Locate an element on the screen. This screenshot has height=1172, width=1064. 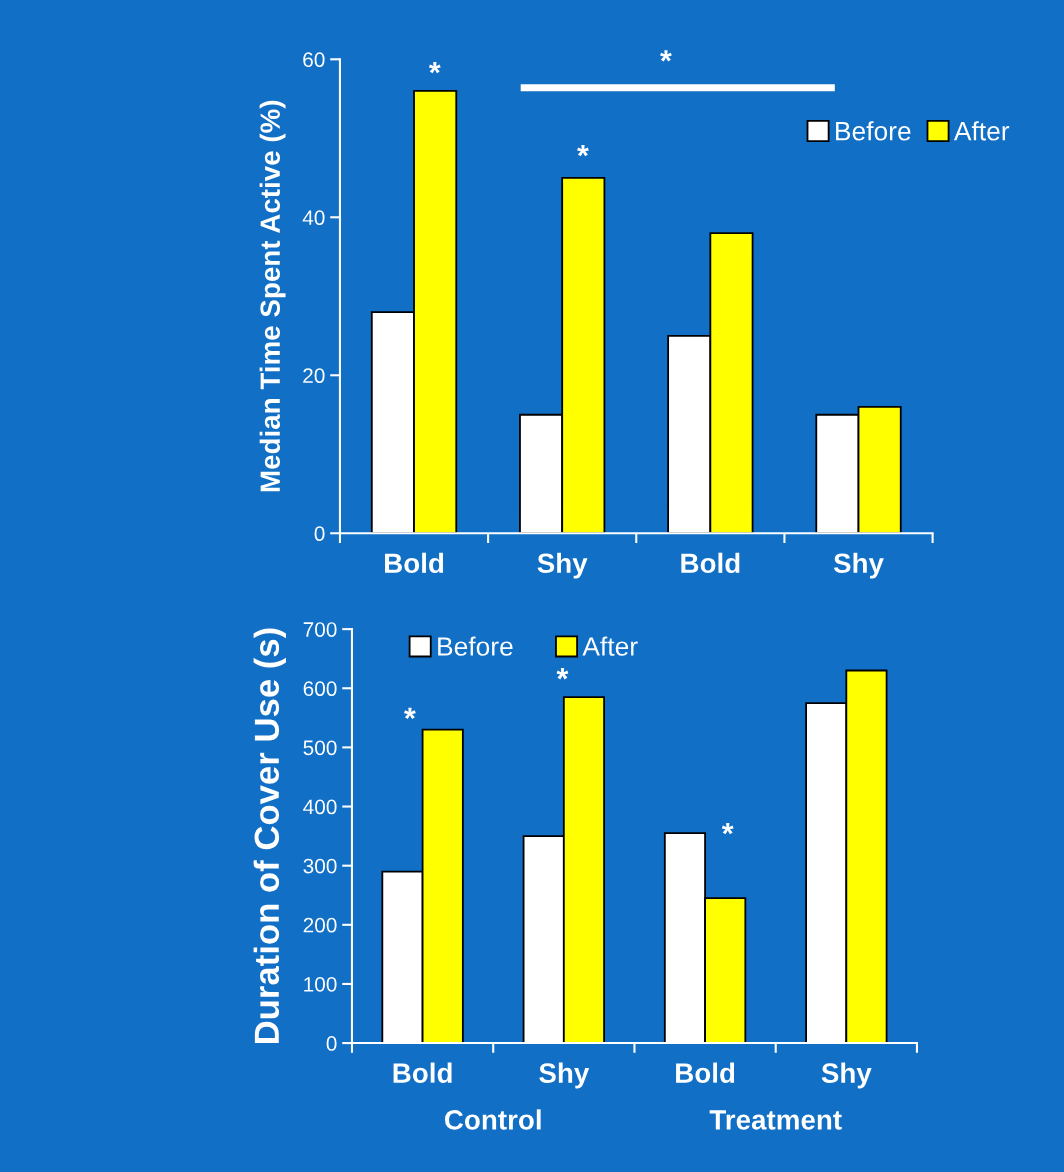
y-axis-title: Duration of Cover Use (s) is located at coordinates (269, 836).